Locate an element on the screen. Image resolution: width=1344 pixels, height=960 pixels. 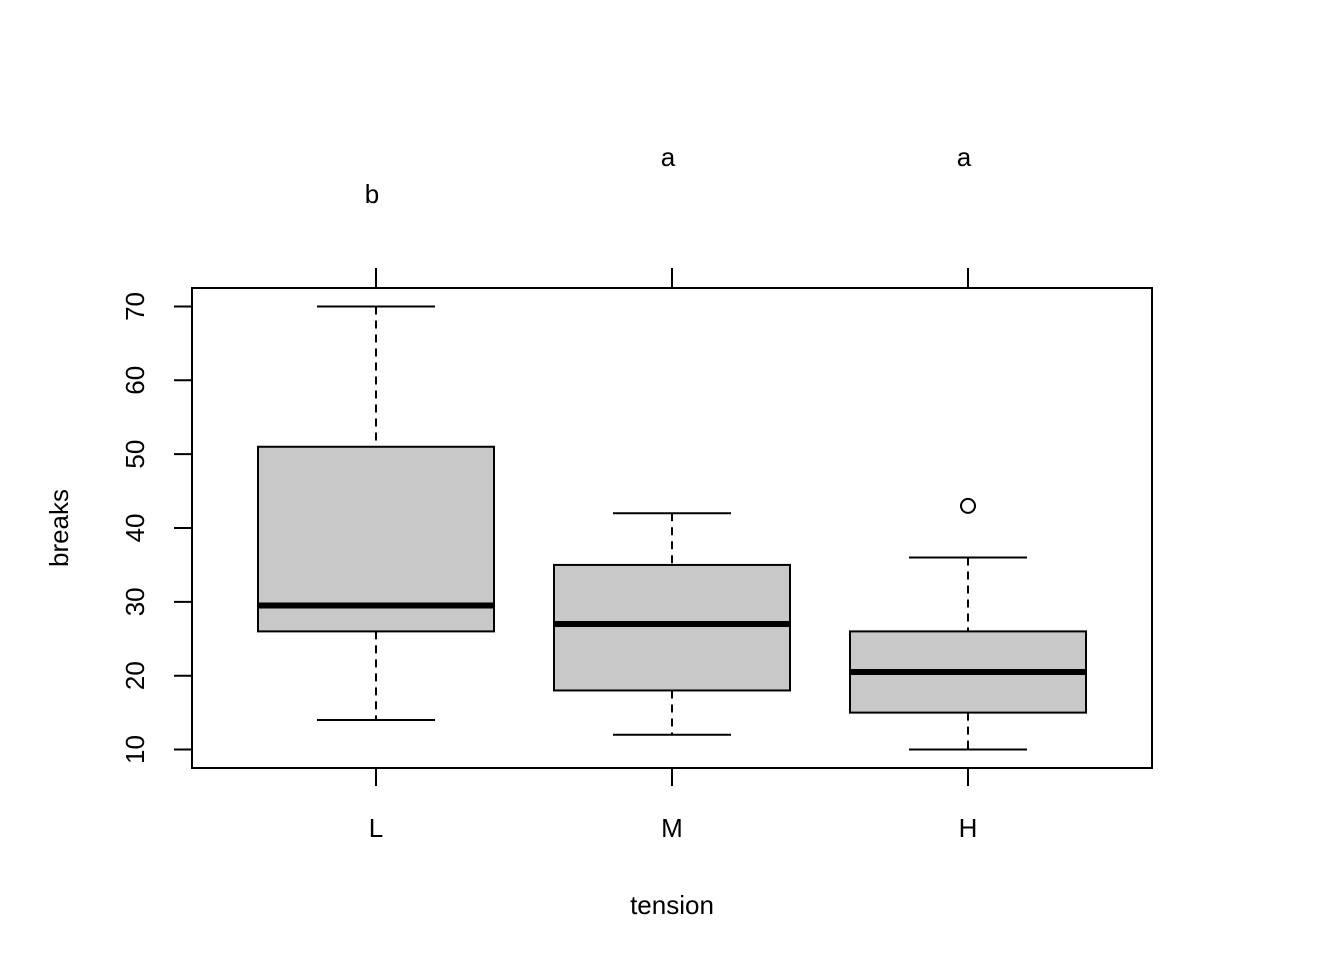
x-tick-label: H is located at coordinates (968, 828).